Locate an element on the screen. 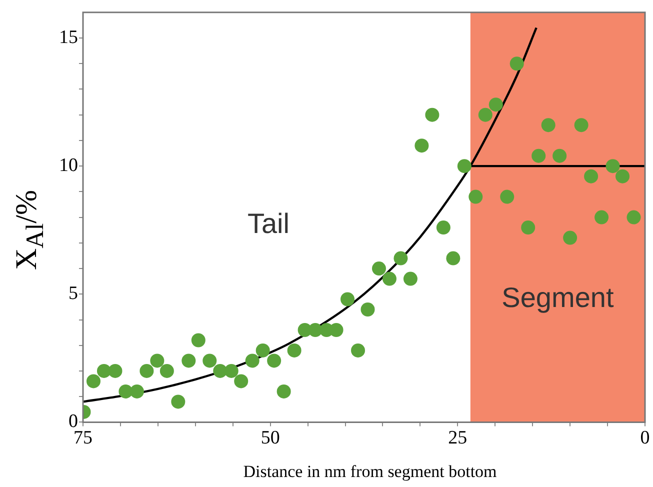  x-tick-label: 25 is located at coordinates (458, 438).